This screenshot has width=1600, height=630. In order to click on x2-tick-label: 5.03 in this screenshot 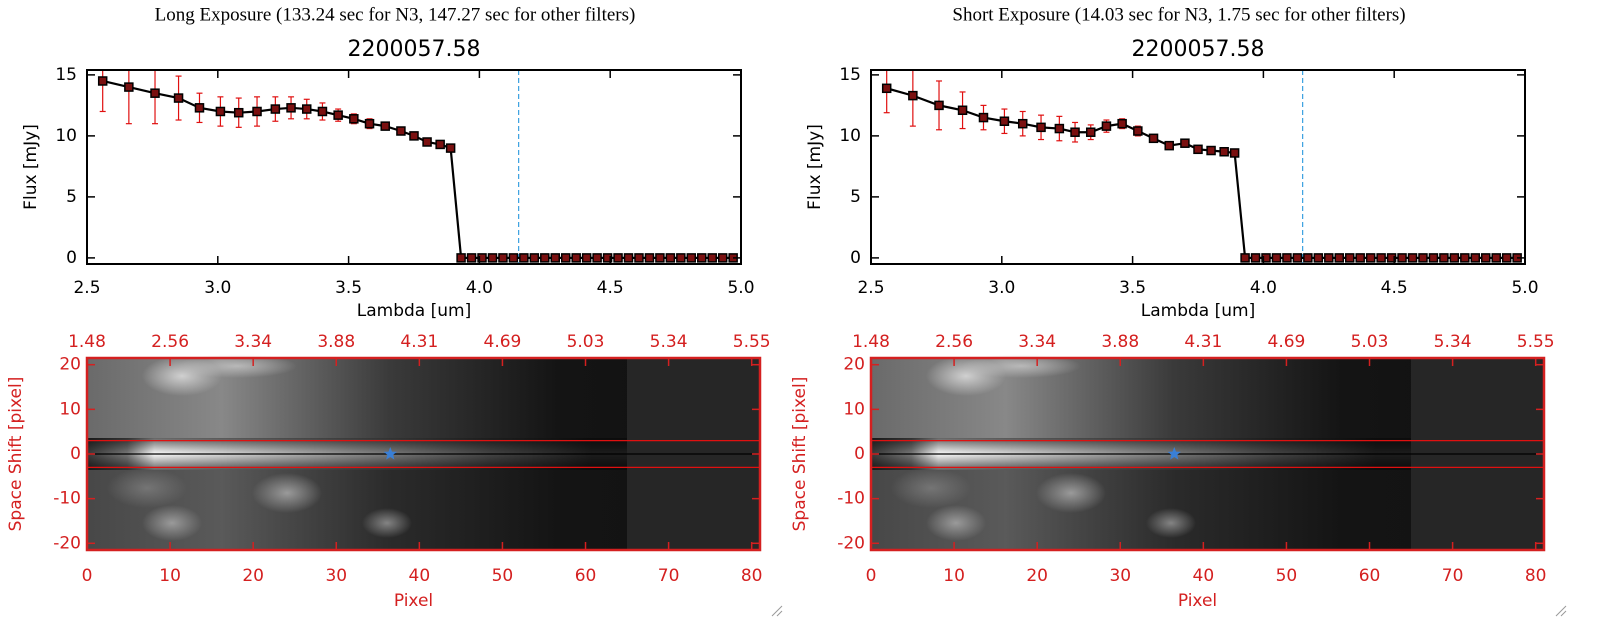, I will do `click(1370, 342)`.